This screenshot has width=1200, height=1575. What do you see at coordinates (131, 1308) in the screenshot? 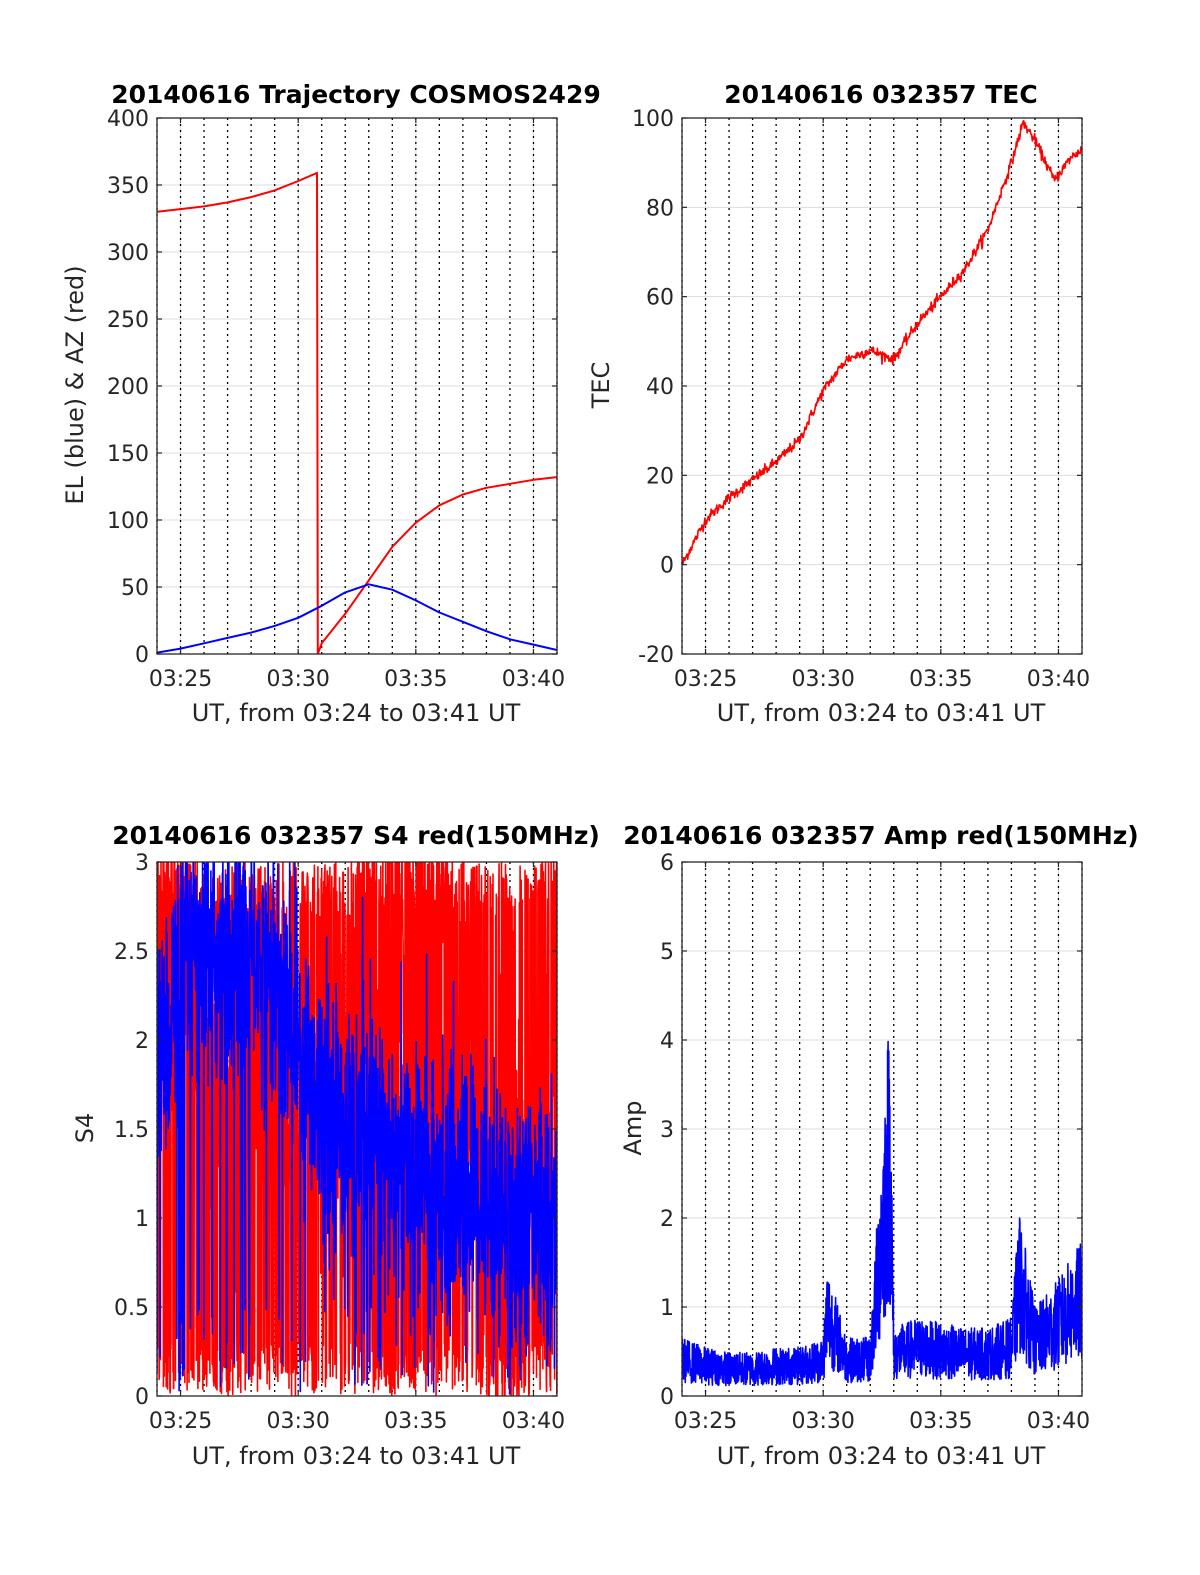
I see `s4-ytick-label: 0.5` at bounding box center [131, 1308].